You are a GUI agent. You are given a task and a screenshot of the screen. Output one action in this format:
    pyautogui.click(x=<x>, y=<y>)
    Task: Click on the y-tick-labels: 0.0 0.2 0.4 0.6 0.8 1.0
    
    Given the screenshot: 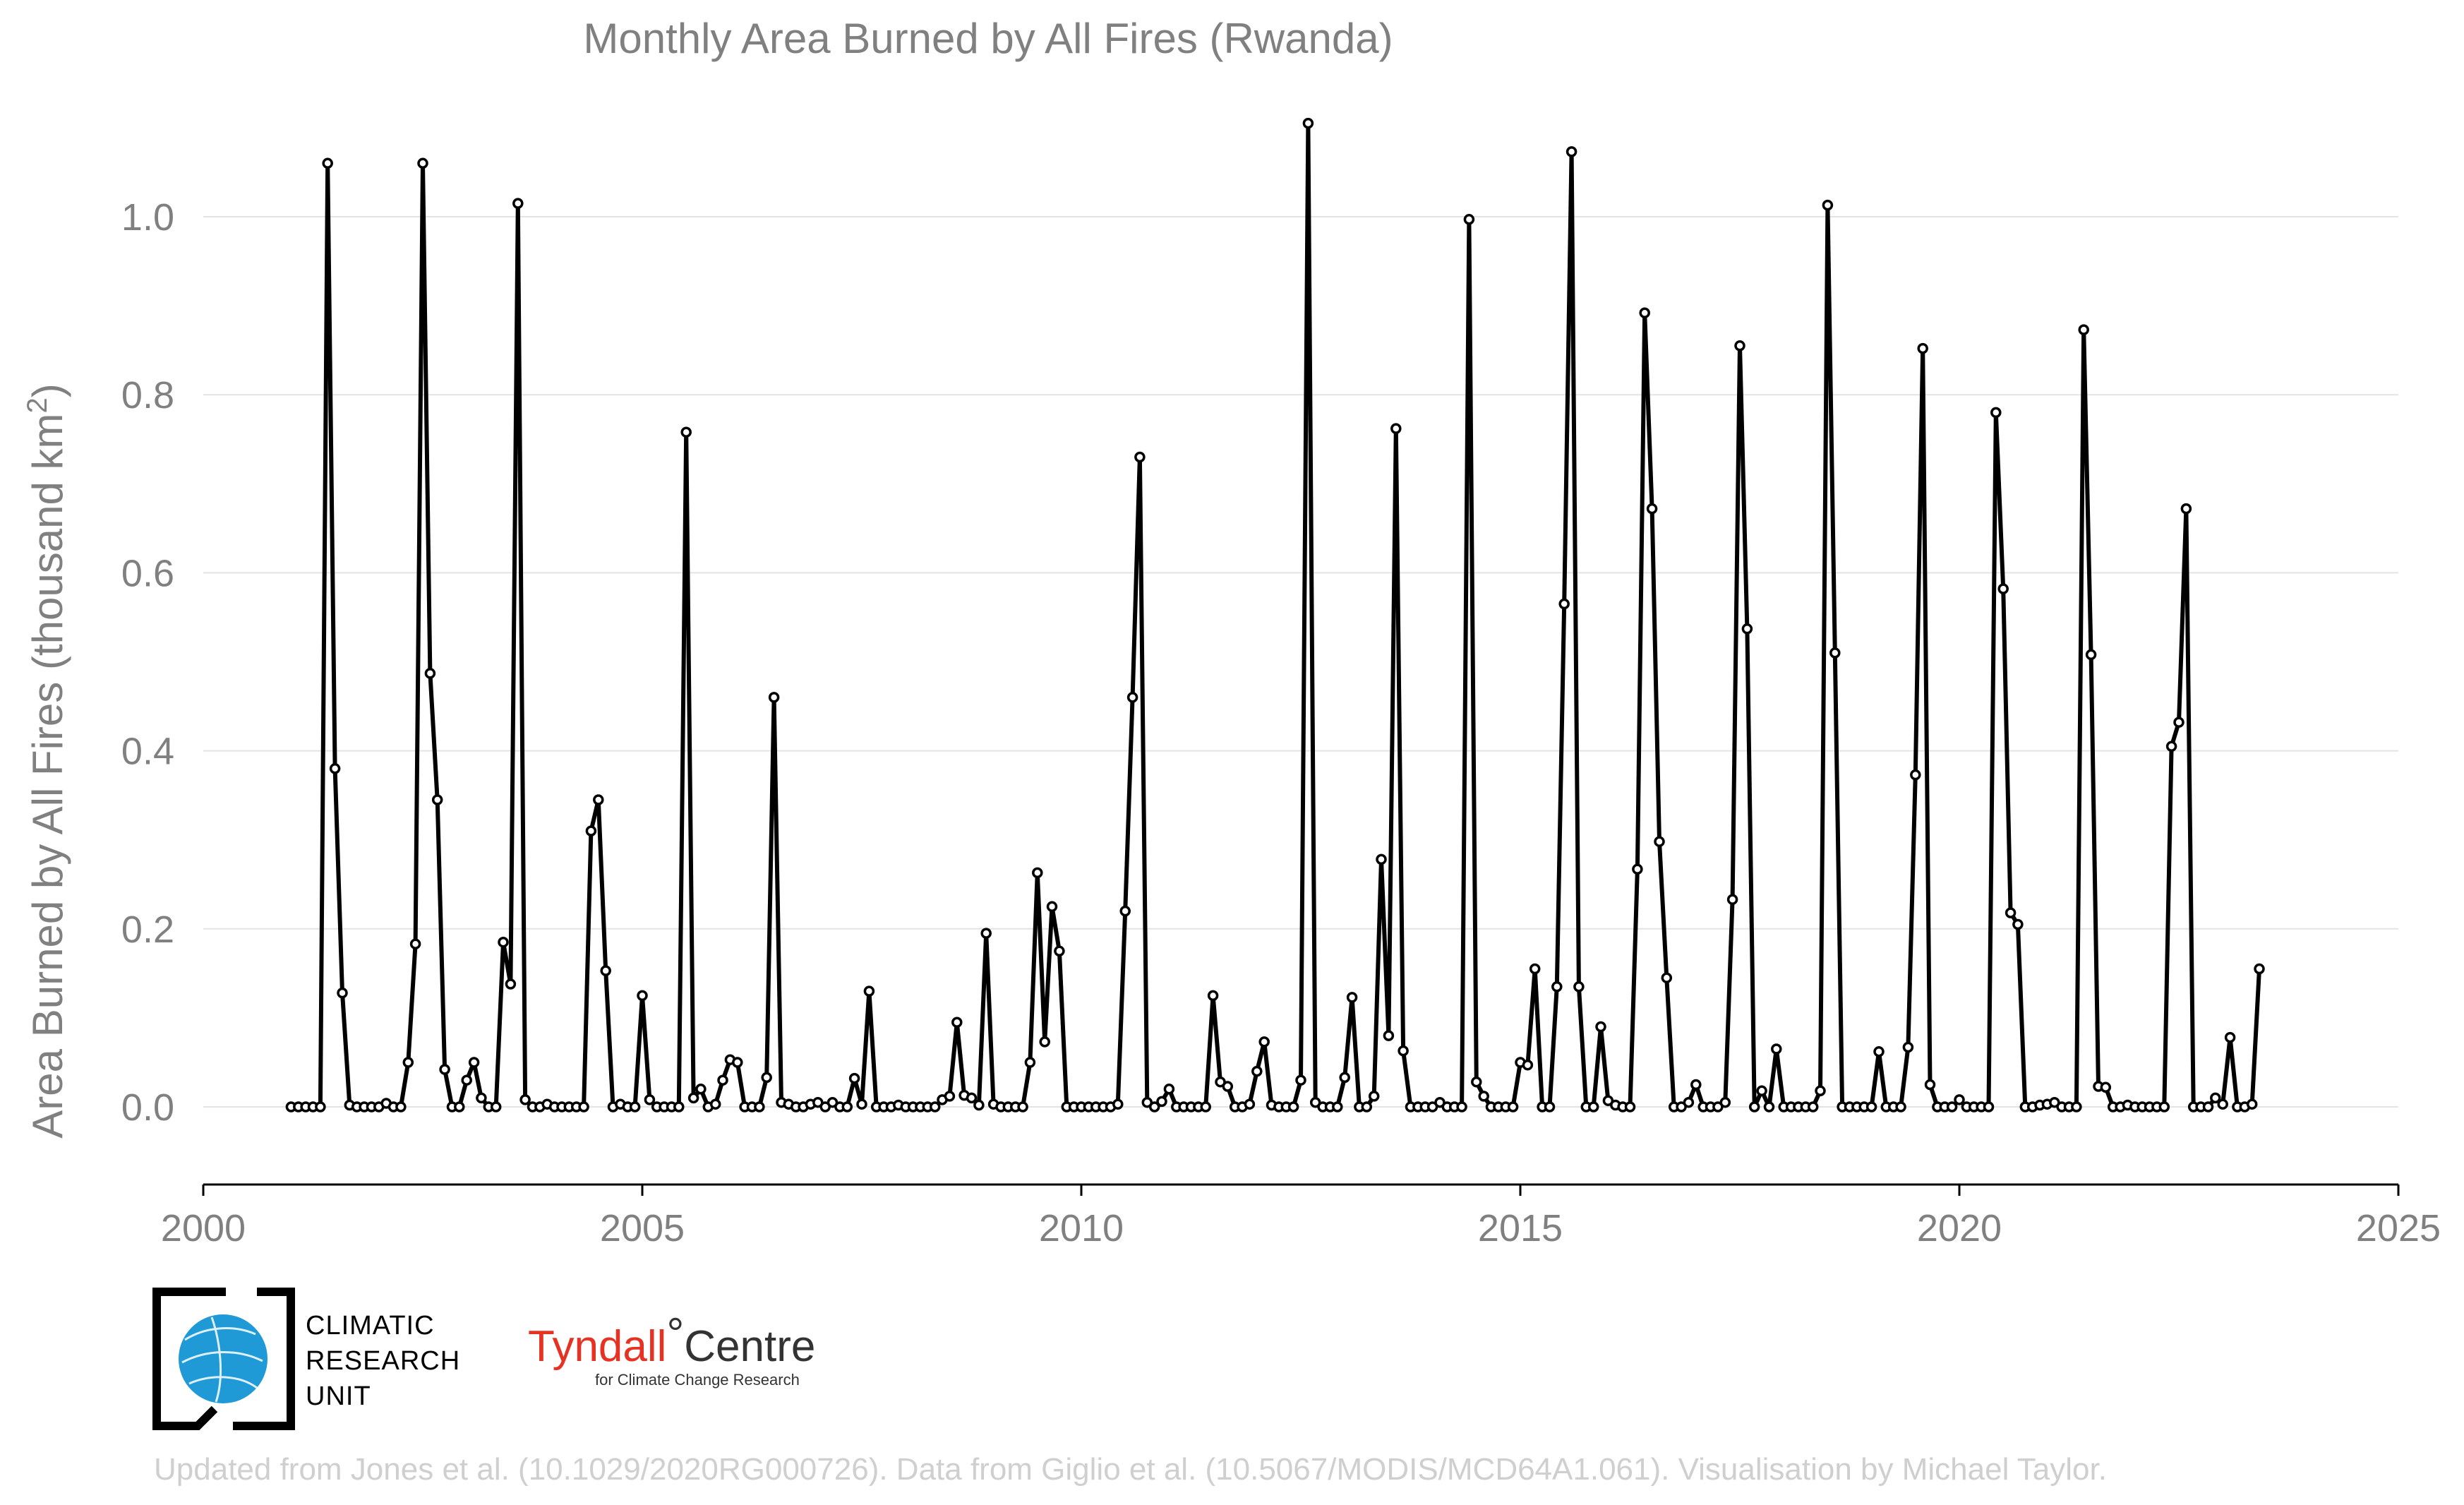 What is the action you would take?
    pyautogui.click(x=147, y=662)
    